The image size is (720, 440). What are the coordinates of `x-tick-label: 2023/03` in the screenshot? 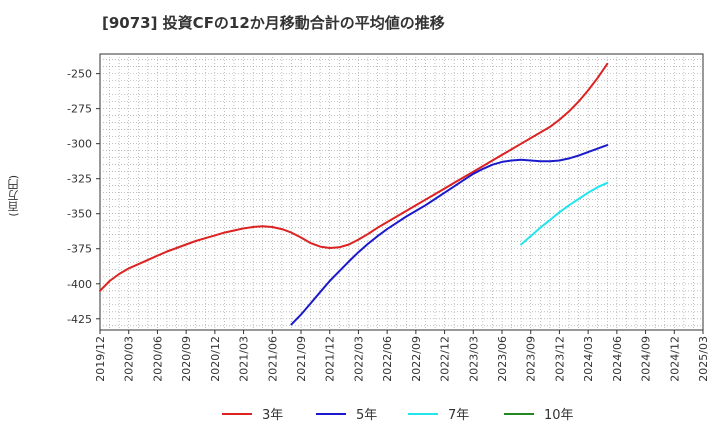 It's located at (473, 359).